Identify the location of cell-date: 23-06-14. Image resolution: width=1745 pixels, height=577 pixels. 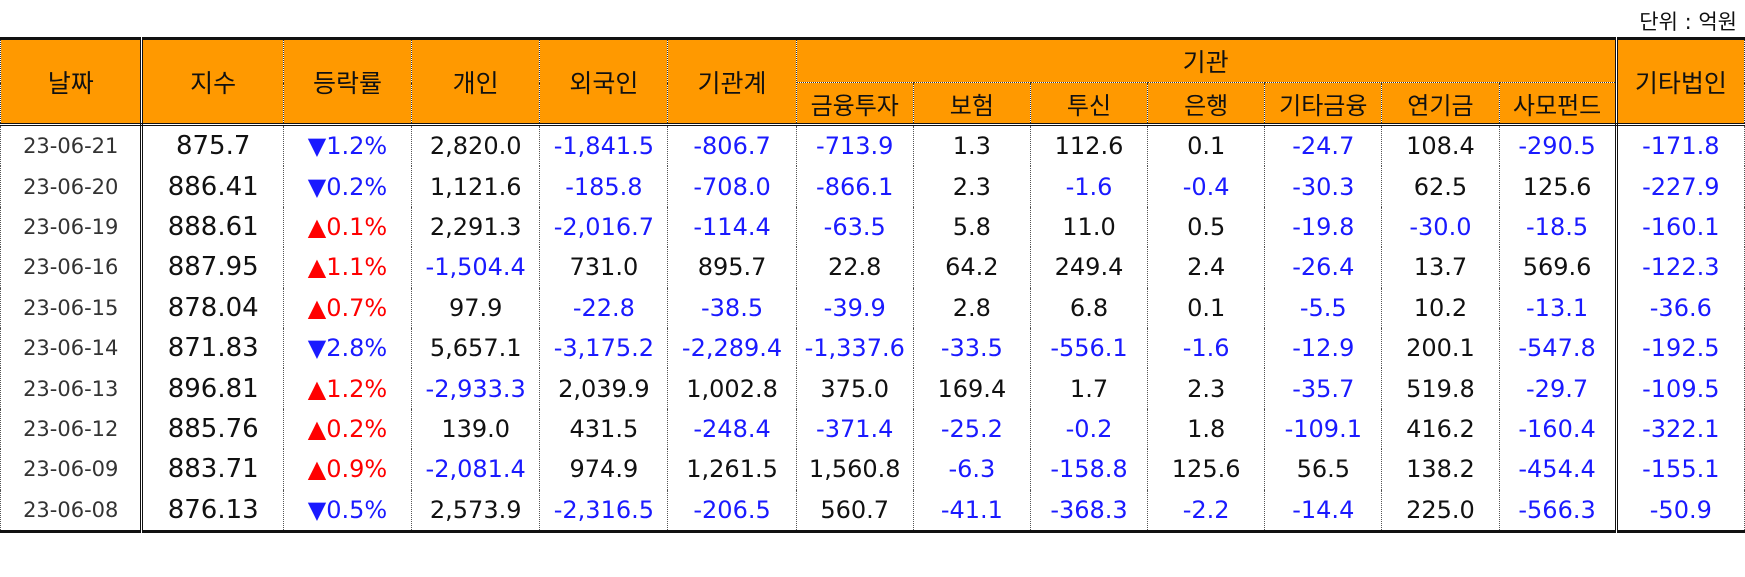
(72, 348).